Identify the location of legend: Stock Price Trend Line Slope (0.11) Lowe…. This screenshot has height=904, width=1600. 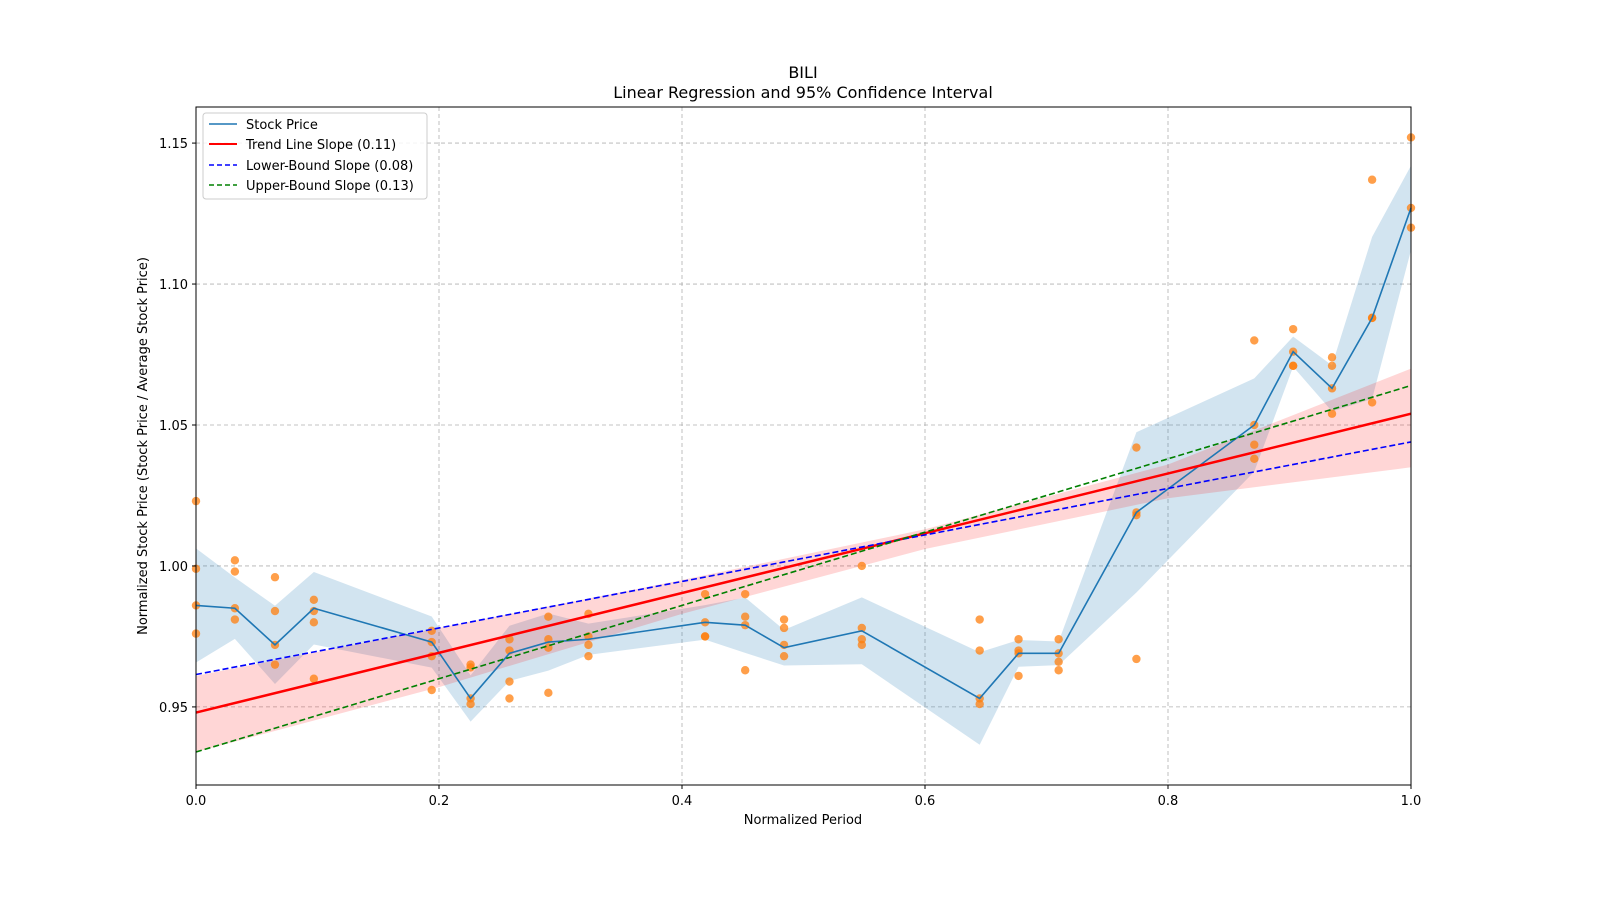
(315, 156).